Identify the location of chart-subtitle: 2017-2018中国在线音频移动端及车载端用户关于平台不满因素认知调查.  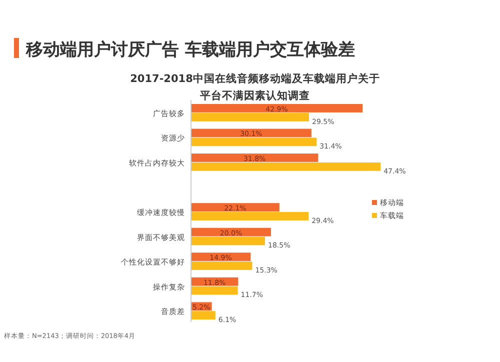
(255, 87).